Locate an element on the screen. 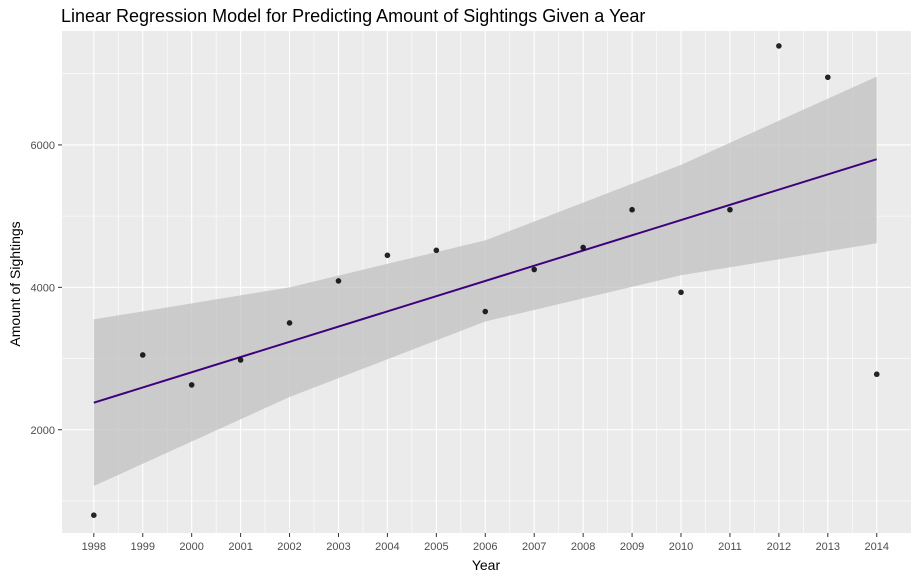 Image resolution: width=920 pixels, height=580 pixels. x-tick-label: 2000 is located at coordinates (191, 547).